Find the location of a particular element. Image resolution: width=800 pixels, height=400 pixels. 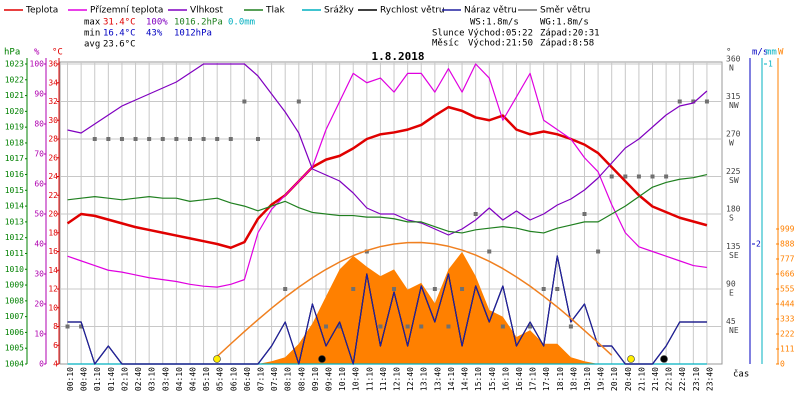

x-tick-label: 06:10 is located at coordinates (233, 379).